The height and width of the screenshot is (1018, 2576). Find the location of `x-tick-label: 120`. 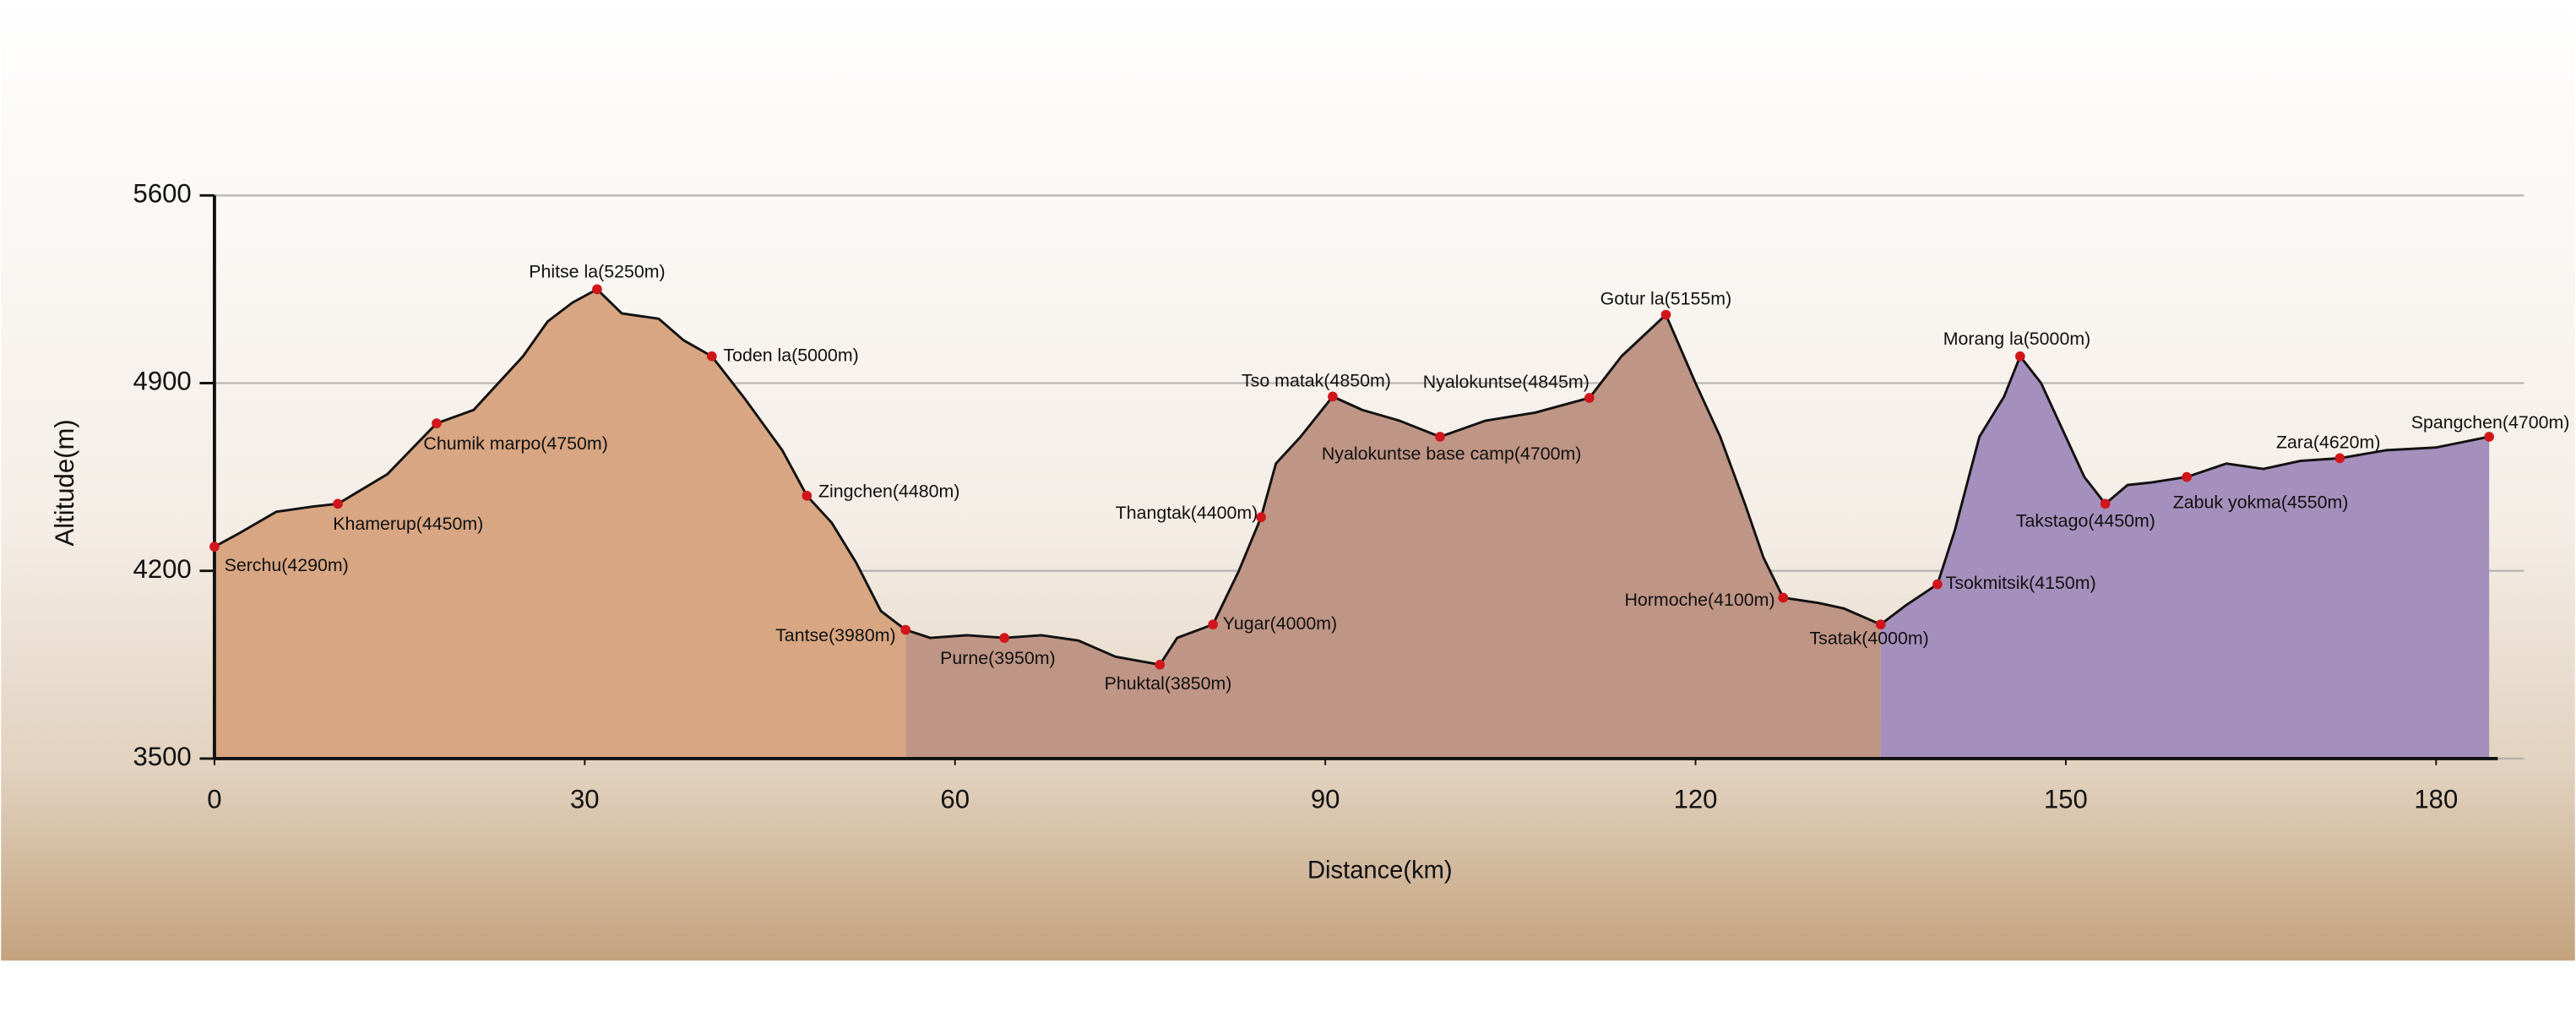

x-tick-label: 120 is located at coordinates (1696, 800).